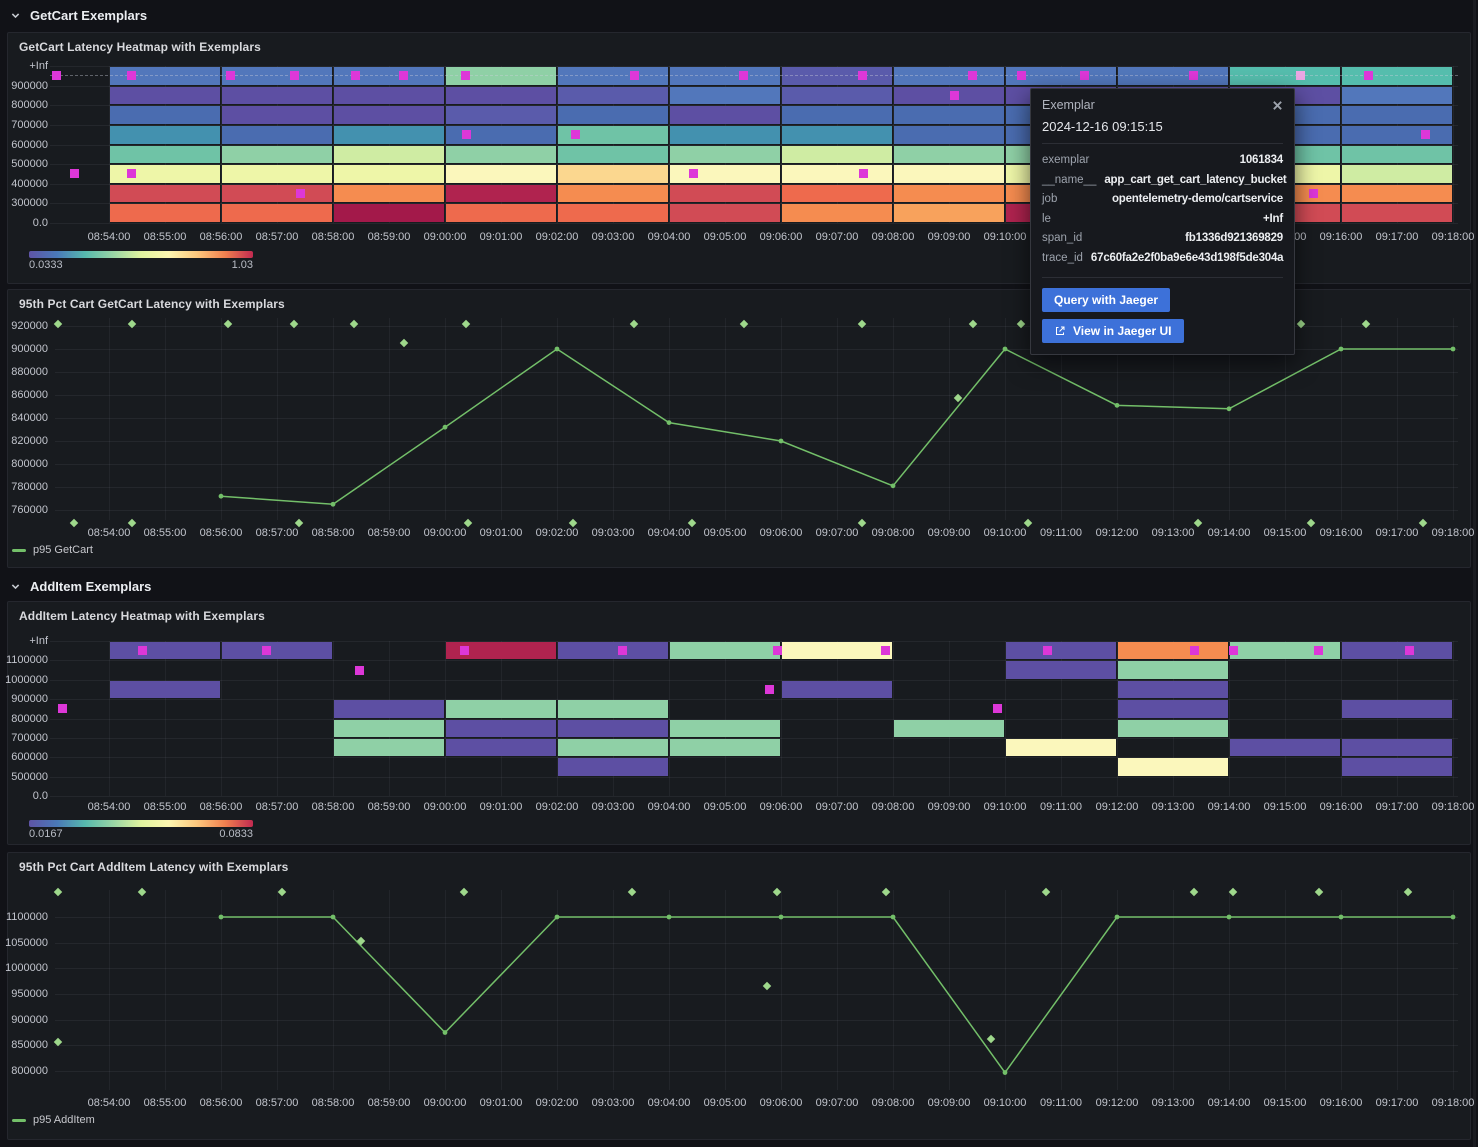 The image size is (1478, 1147). I want to click on scrollbar, so click(1474, 573).